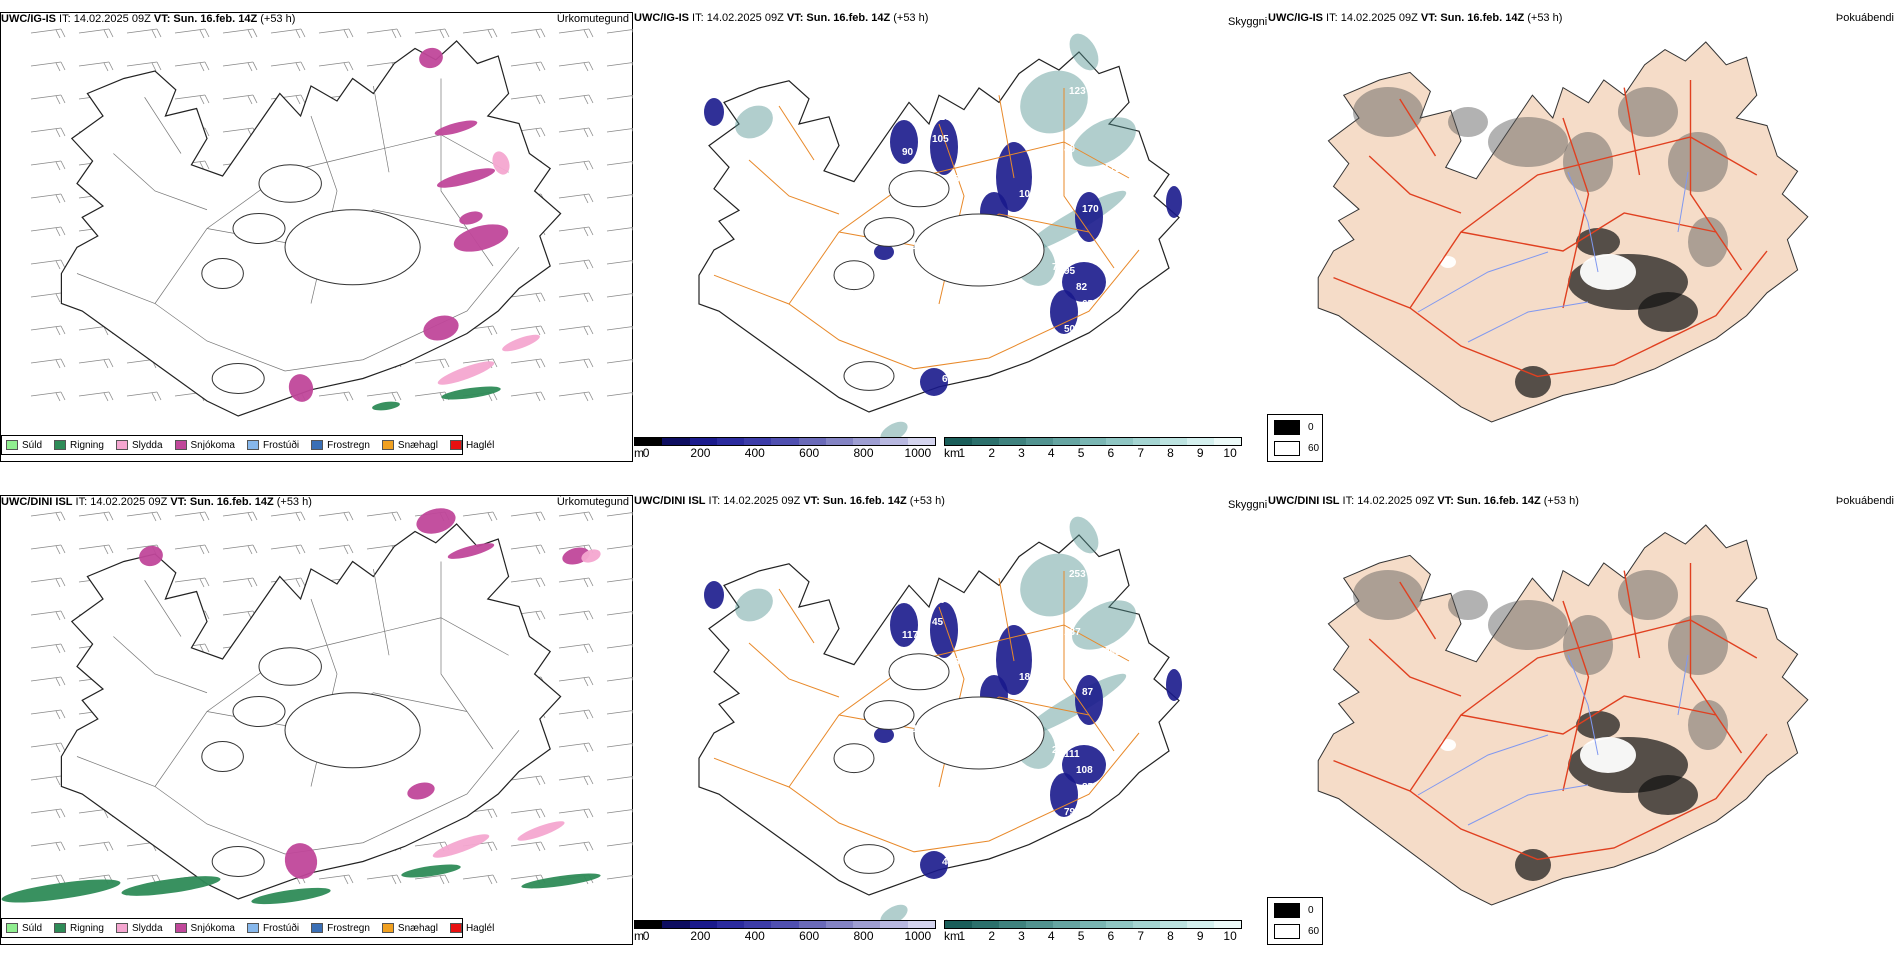  Describe the element at coordinates (809, 936) in the screenshot. I see `colorbar-tick-label: 600` at that location.